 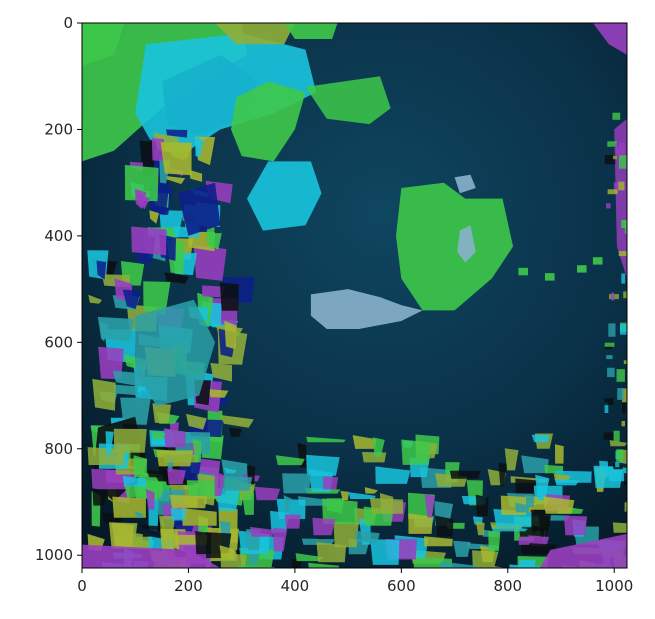 What do you see at coordinates (609, 39) in the screenshot?
I see `segment-purple-top-right` at bounding box center [609, 39].